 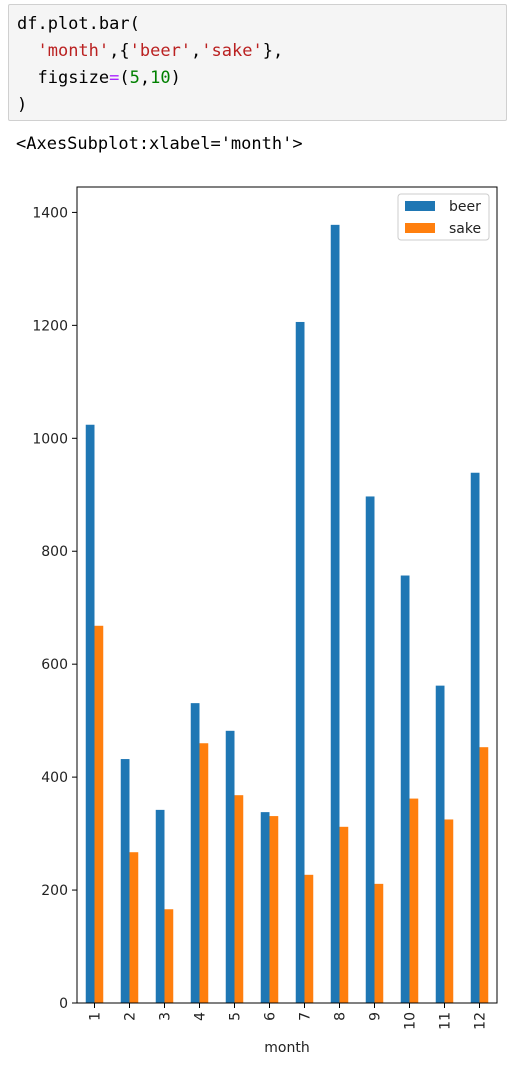 What do you see at coordinates (257, 78) in the screenshot?
I see `code-line-3: figsize=(5,10)` at bounding box center [257, 78].